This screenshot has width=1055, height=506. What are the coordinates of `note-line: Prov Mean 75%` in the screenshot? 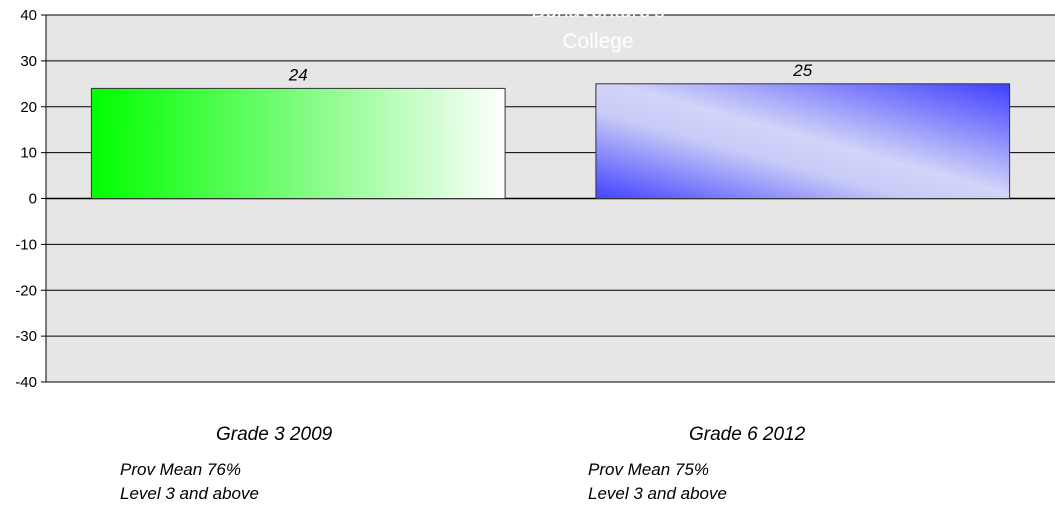 It's located at (648, 469).